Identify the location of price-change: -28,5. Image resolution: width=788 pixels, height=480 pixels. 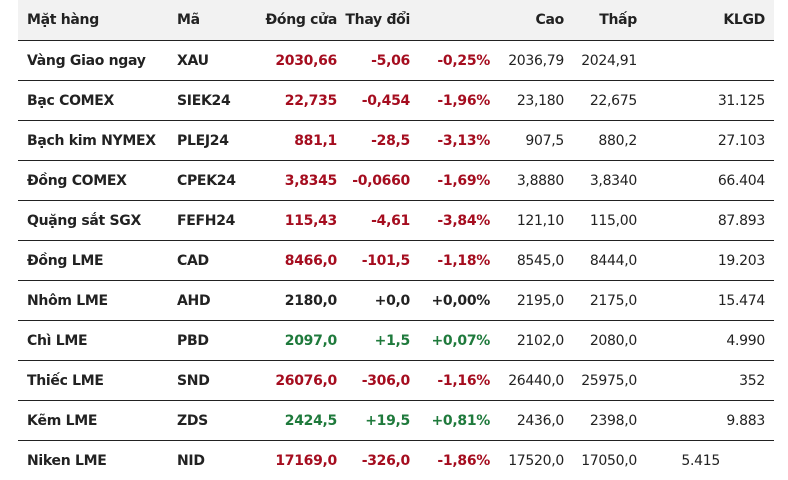
(373, 140).